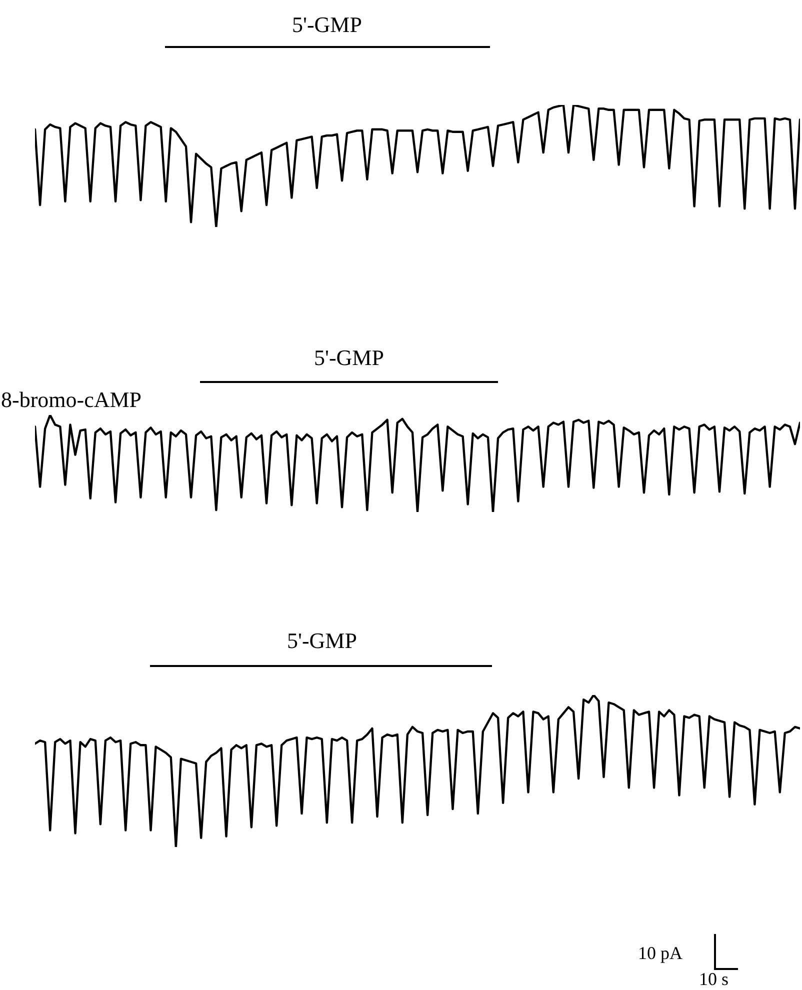 This screenshot has height=990, width=802. Describe the element at coordinates (660, 953) in the screenshot. I see `text: 10 pA` at that location.